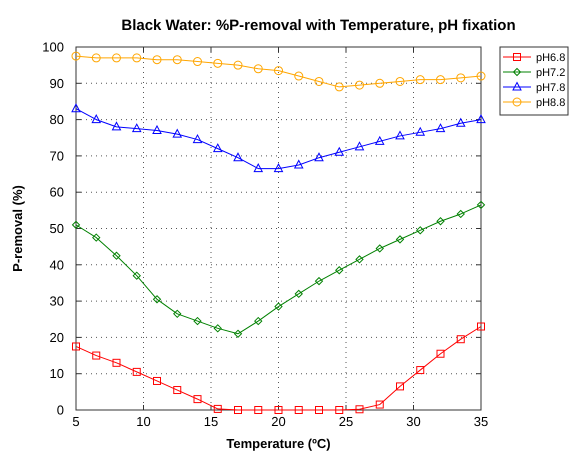  Describe the element at coordinates (551, 88) in the screenshot. I see `legend-label: pH7.8` at that location.